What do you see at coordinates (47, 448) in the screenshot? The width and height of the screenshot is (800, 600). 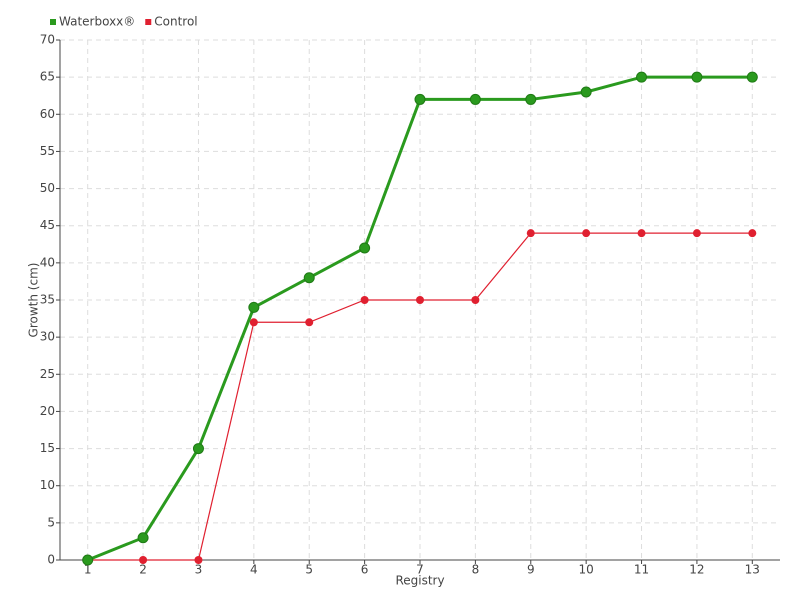 I see `y-tick-label: 15` at bounding box center [47, 448].